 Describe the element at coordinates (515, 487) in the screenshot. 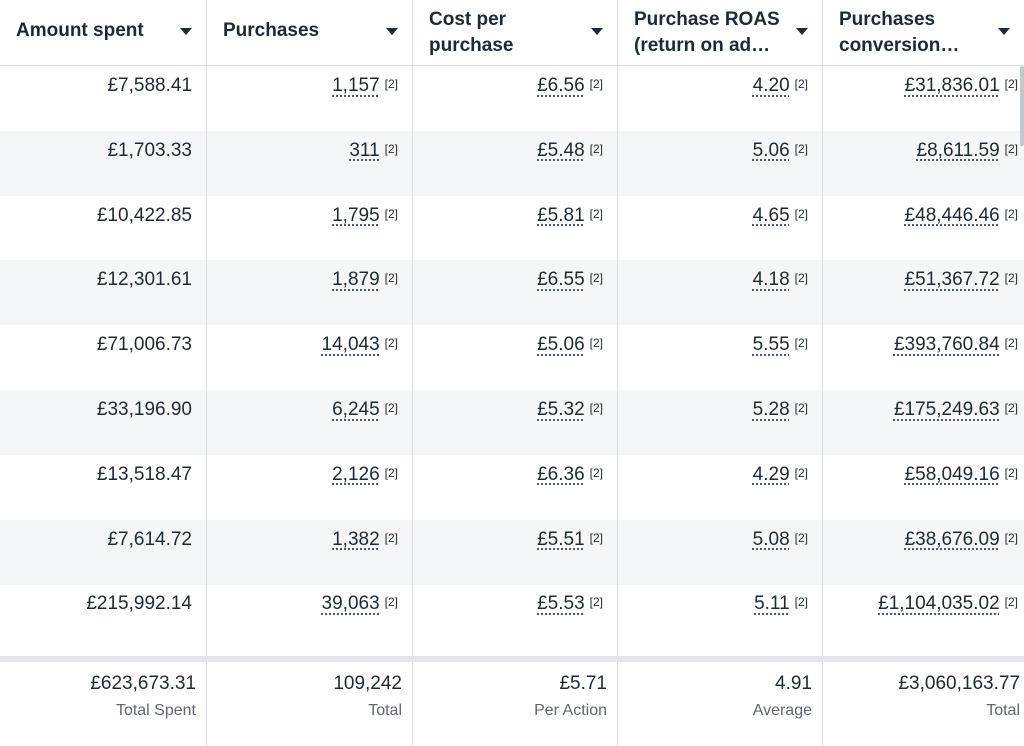

I see `cell-cost-per-purchase: £6.36 [2]` at that location.